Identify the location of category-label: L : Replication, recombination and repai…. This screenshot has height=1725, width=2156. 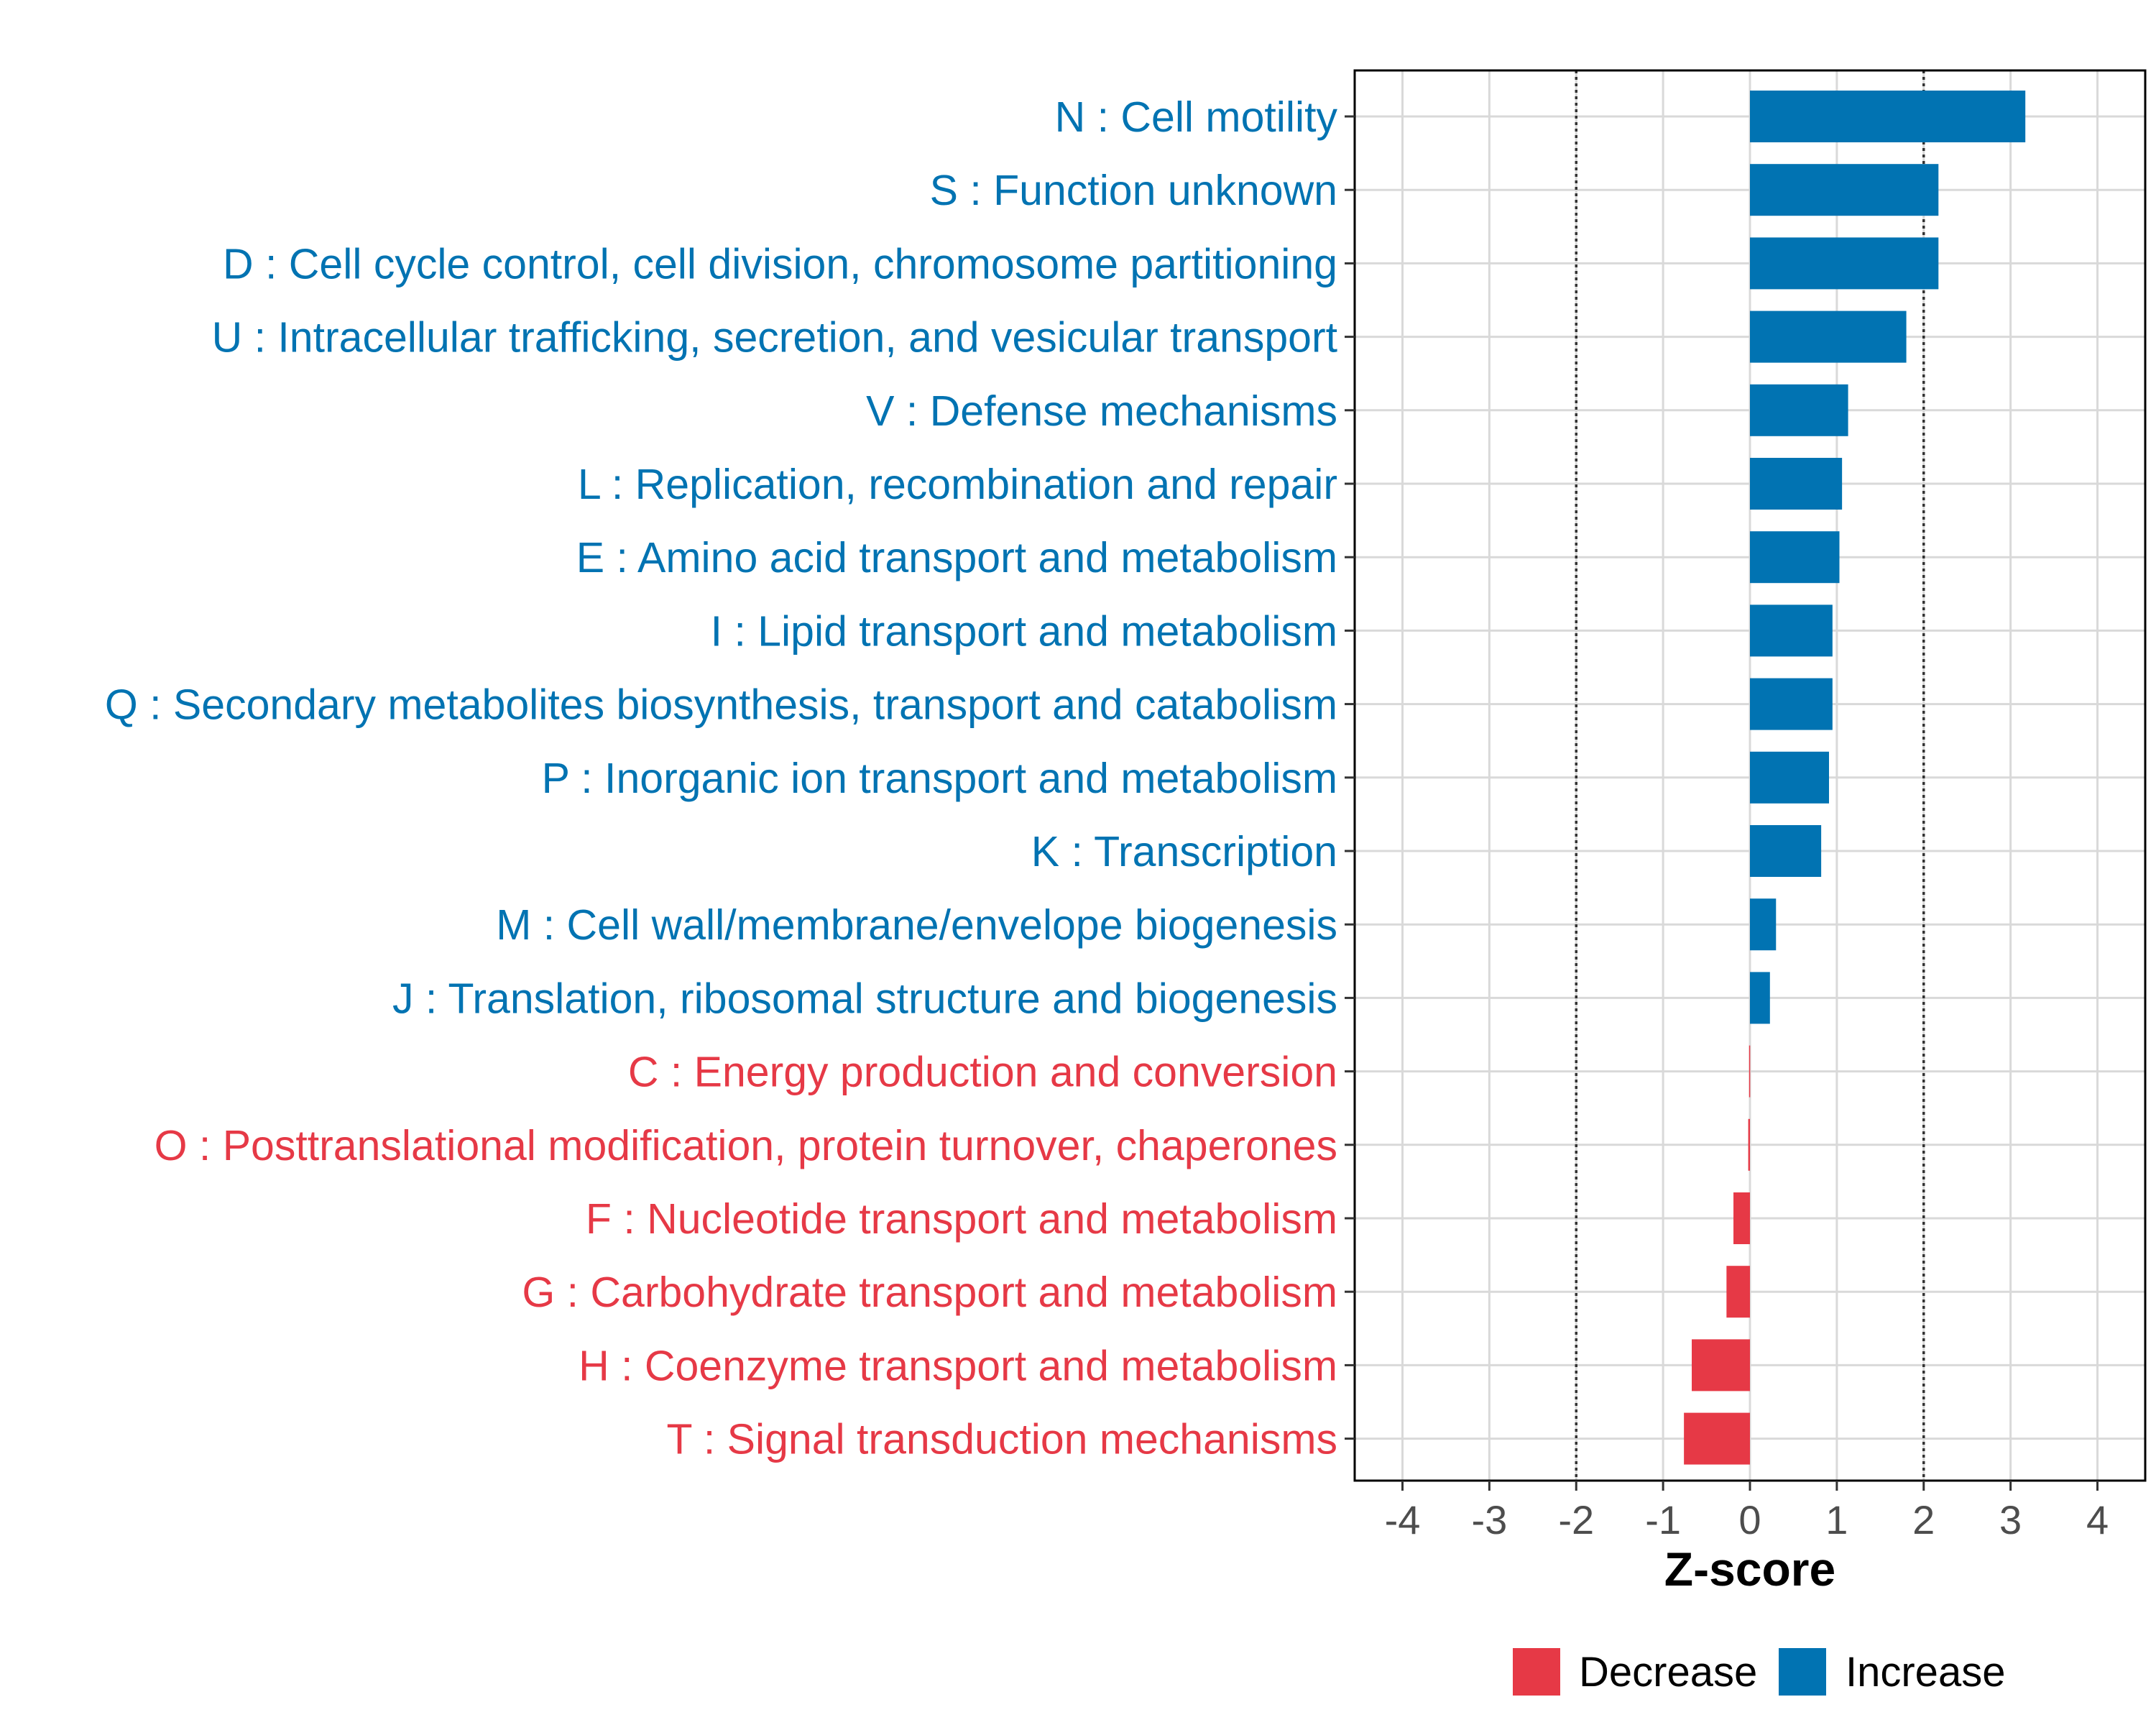
(957, 484).